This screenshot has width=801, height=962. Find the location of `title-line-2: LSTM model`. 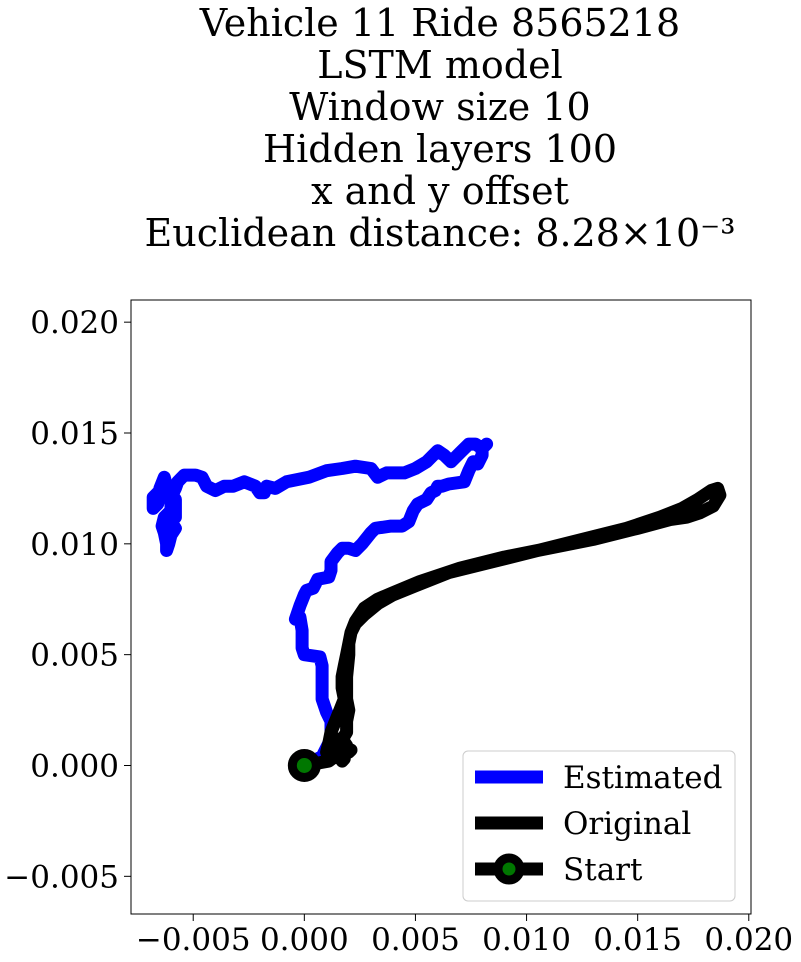

title-line-2: LSTM model is located at coordinates (439, 65).